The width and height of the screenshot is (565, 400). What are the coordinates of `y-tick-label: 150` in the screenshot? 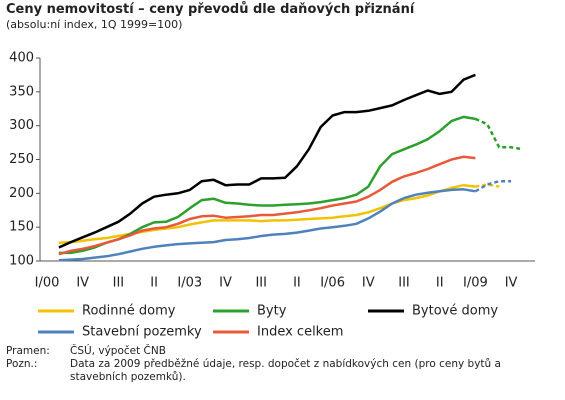 It's located at (21, 227).